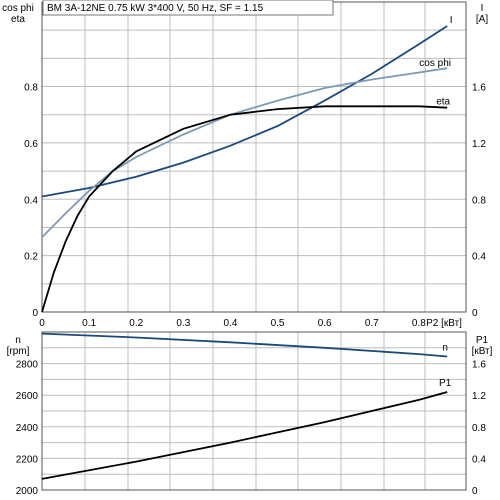  What do you see at coordinates (230, 323) in the screenshot?
I see `x-tick-label: 0.4` at bounding box center [230, 323].